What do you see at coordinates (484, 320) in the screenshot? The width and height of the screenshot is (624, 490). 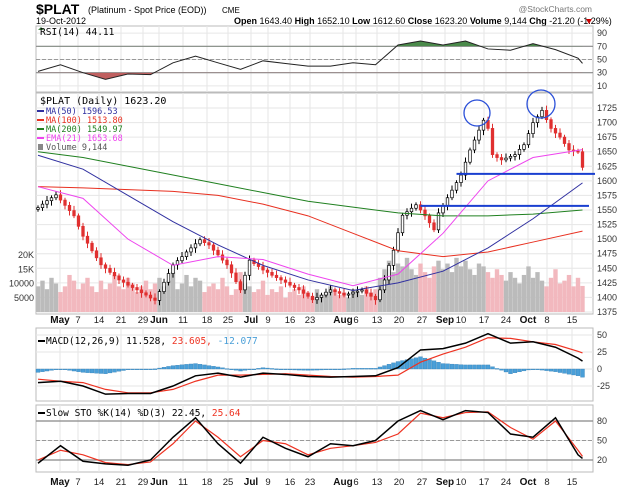 I see `date-axis-top-label: 17` at bounding box center [484, 320].